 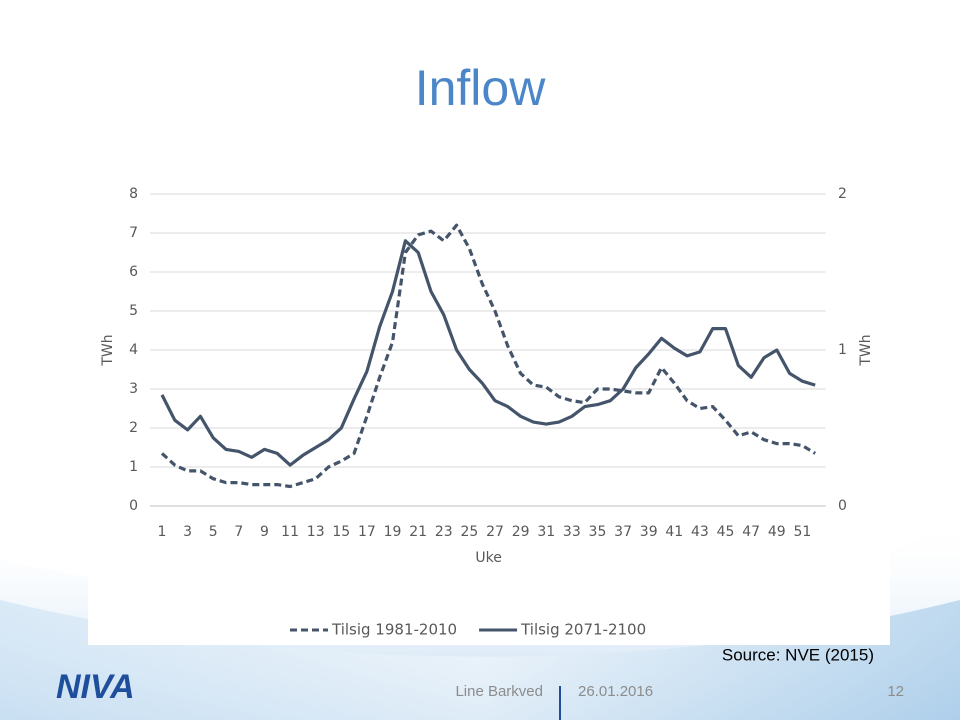 I want to click on x-tick-label: 19, so click(x=393, y=532).